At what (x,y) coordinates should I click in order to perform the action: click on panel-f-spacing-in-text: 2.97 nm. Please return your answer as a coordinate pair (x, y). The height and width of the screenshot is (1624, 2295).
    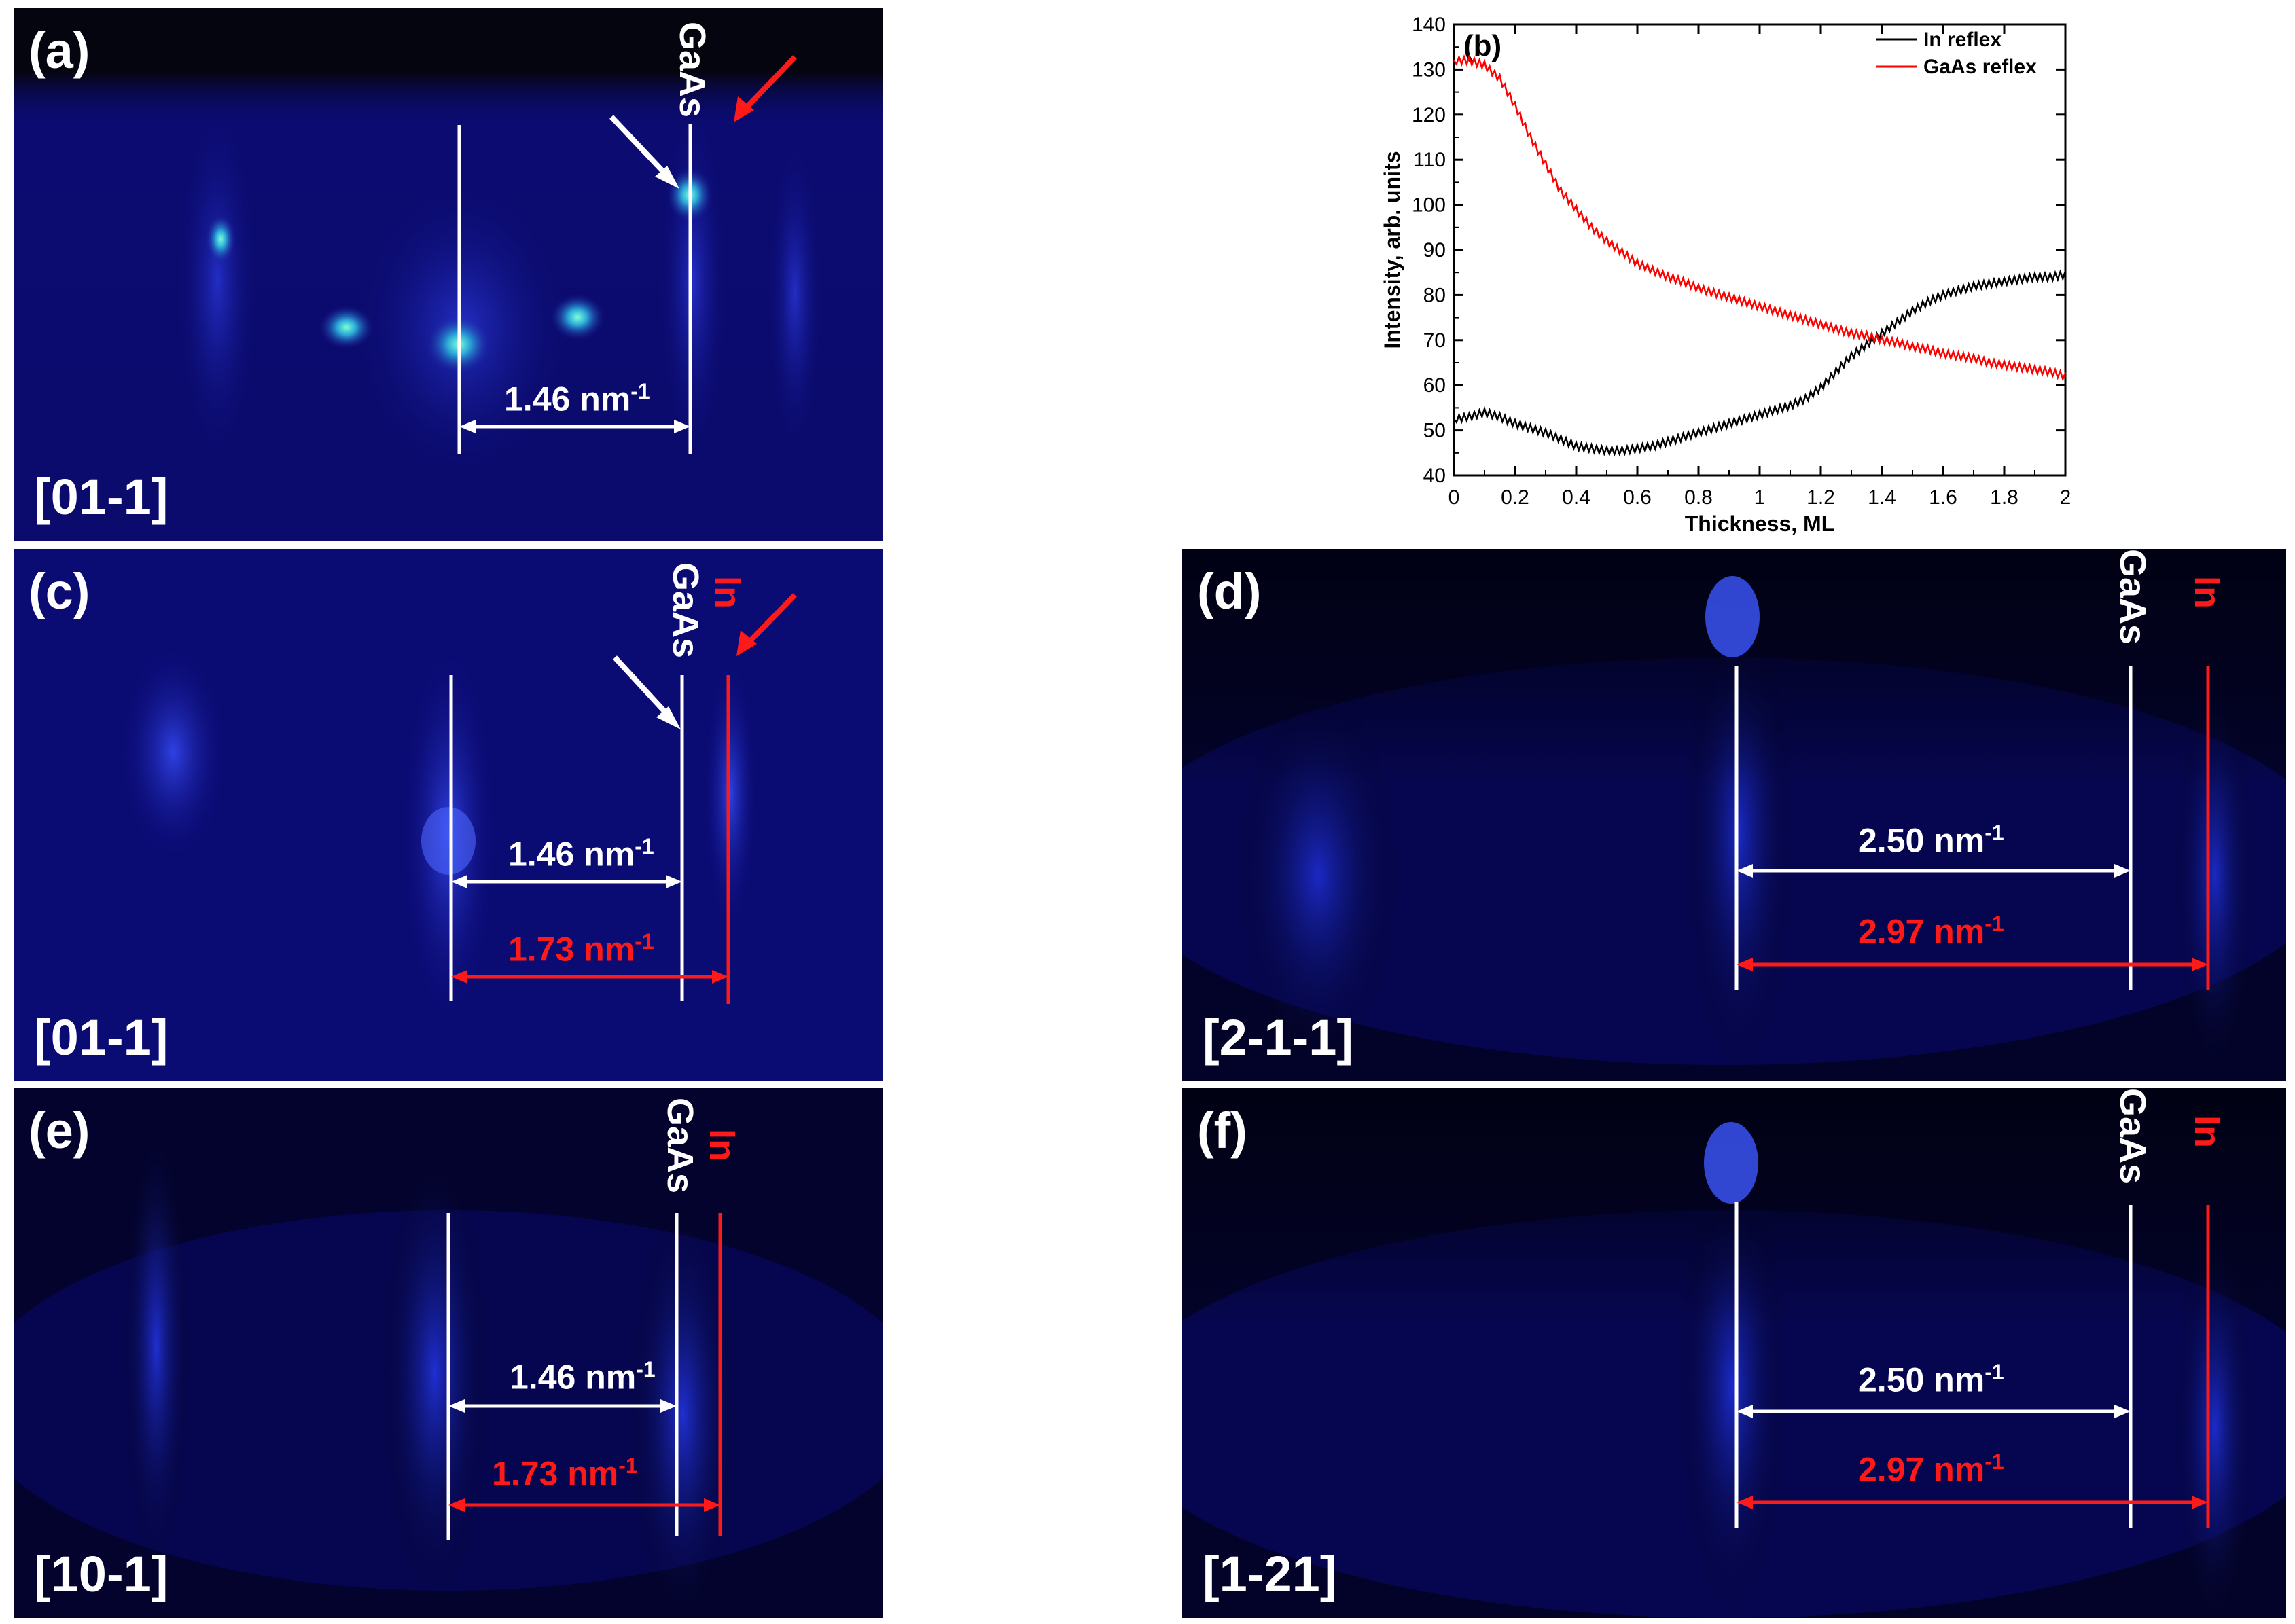
    Looking at the image, I should click on (1921, 1469).